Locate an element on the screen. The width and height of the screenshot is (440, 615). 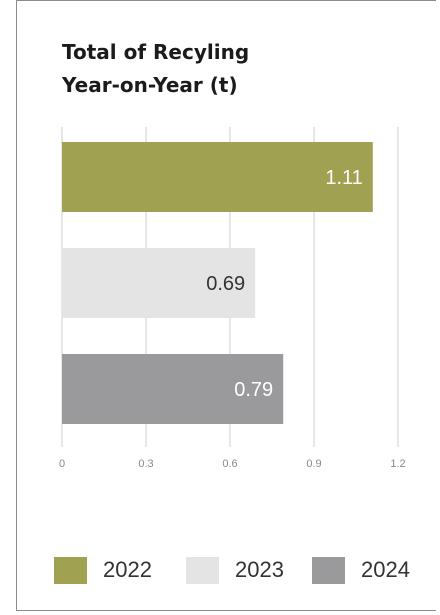
bar-2023 is located at coordinates (159, 283).